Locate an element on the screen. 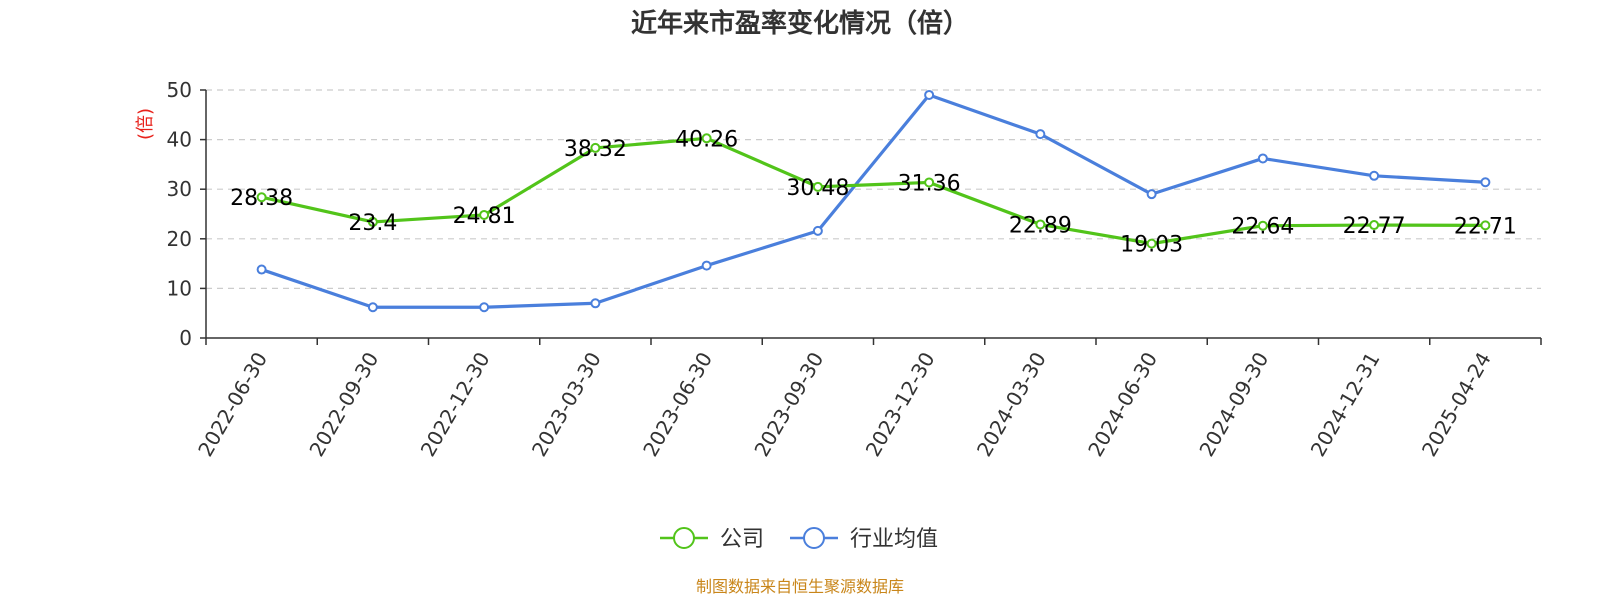  source-note: 制图数据来自恒生聚源数据库 is located at coordinates (800, 586).